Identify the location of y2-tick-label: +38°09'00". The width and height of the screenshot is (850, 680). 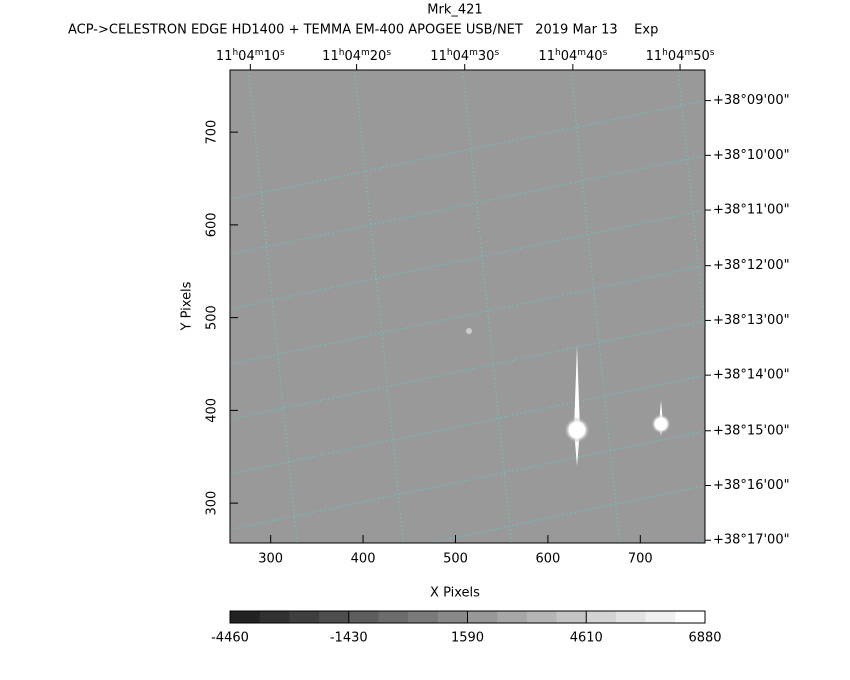
(751, 100).